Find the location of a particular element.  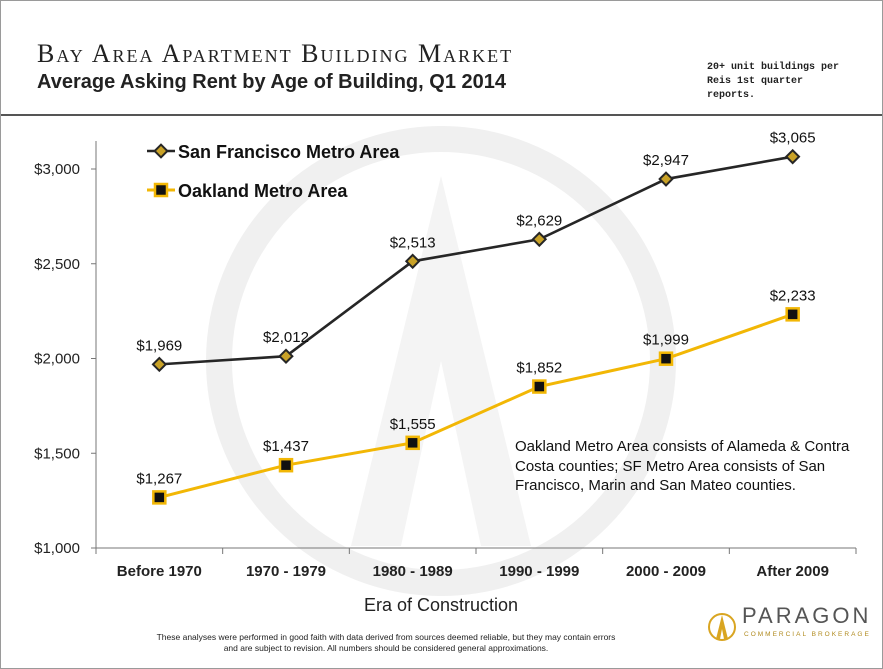

legend-marker-sf is located at coordinates (161, 151).